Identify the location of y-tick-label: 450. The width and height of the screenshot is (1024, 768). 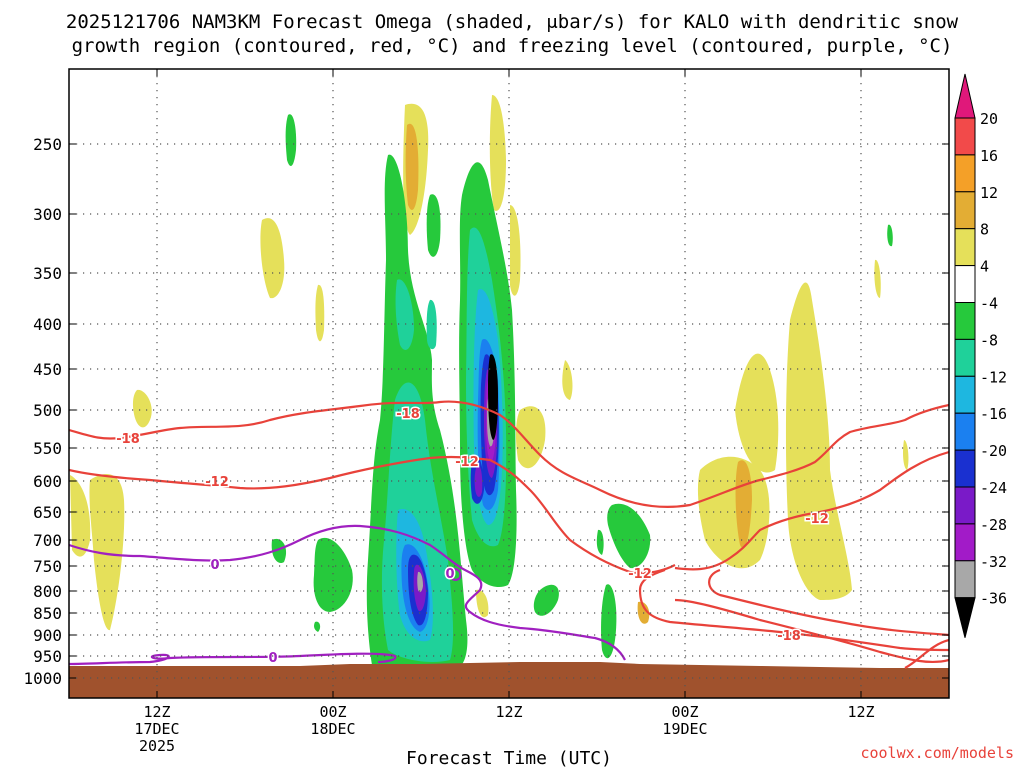
(47, 369).